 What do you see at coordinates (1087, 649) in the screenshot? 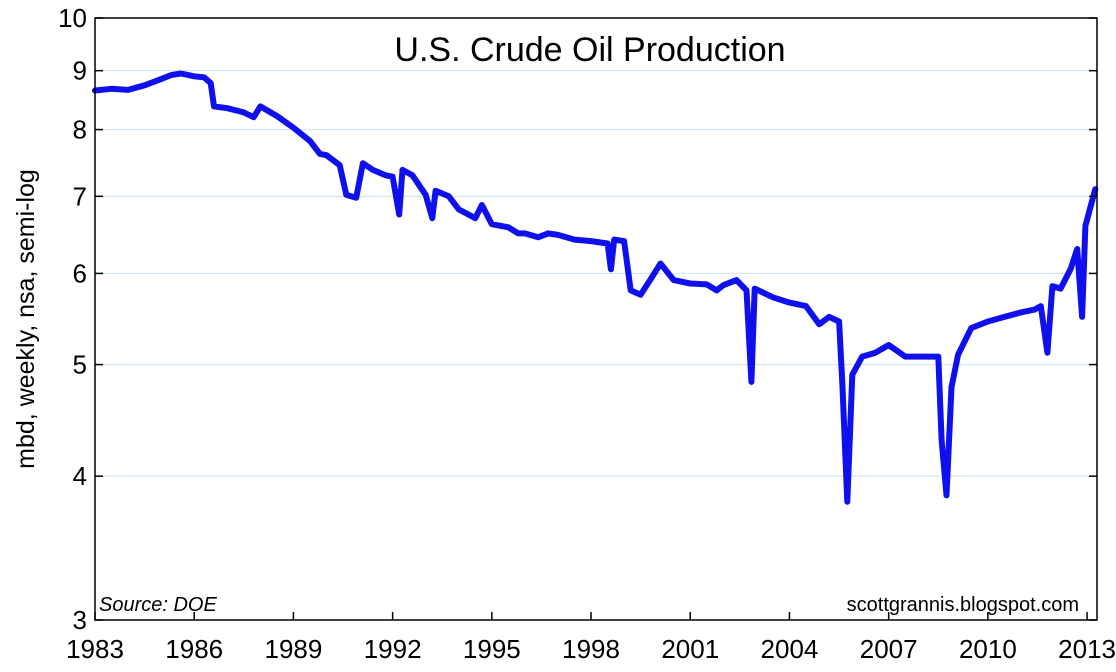
I see `x-tick-label: 2013` at bounding box center [1087, 649].